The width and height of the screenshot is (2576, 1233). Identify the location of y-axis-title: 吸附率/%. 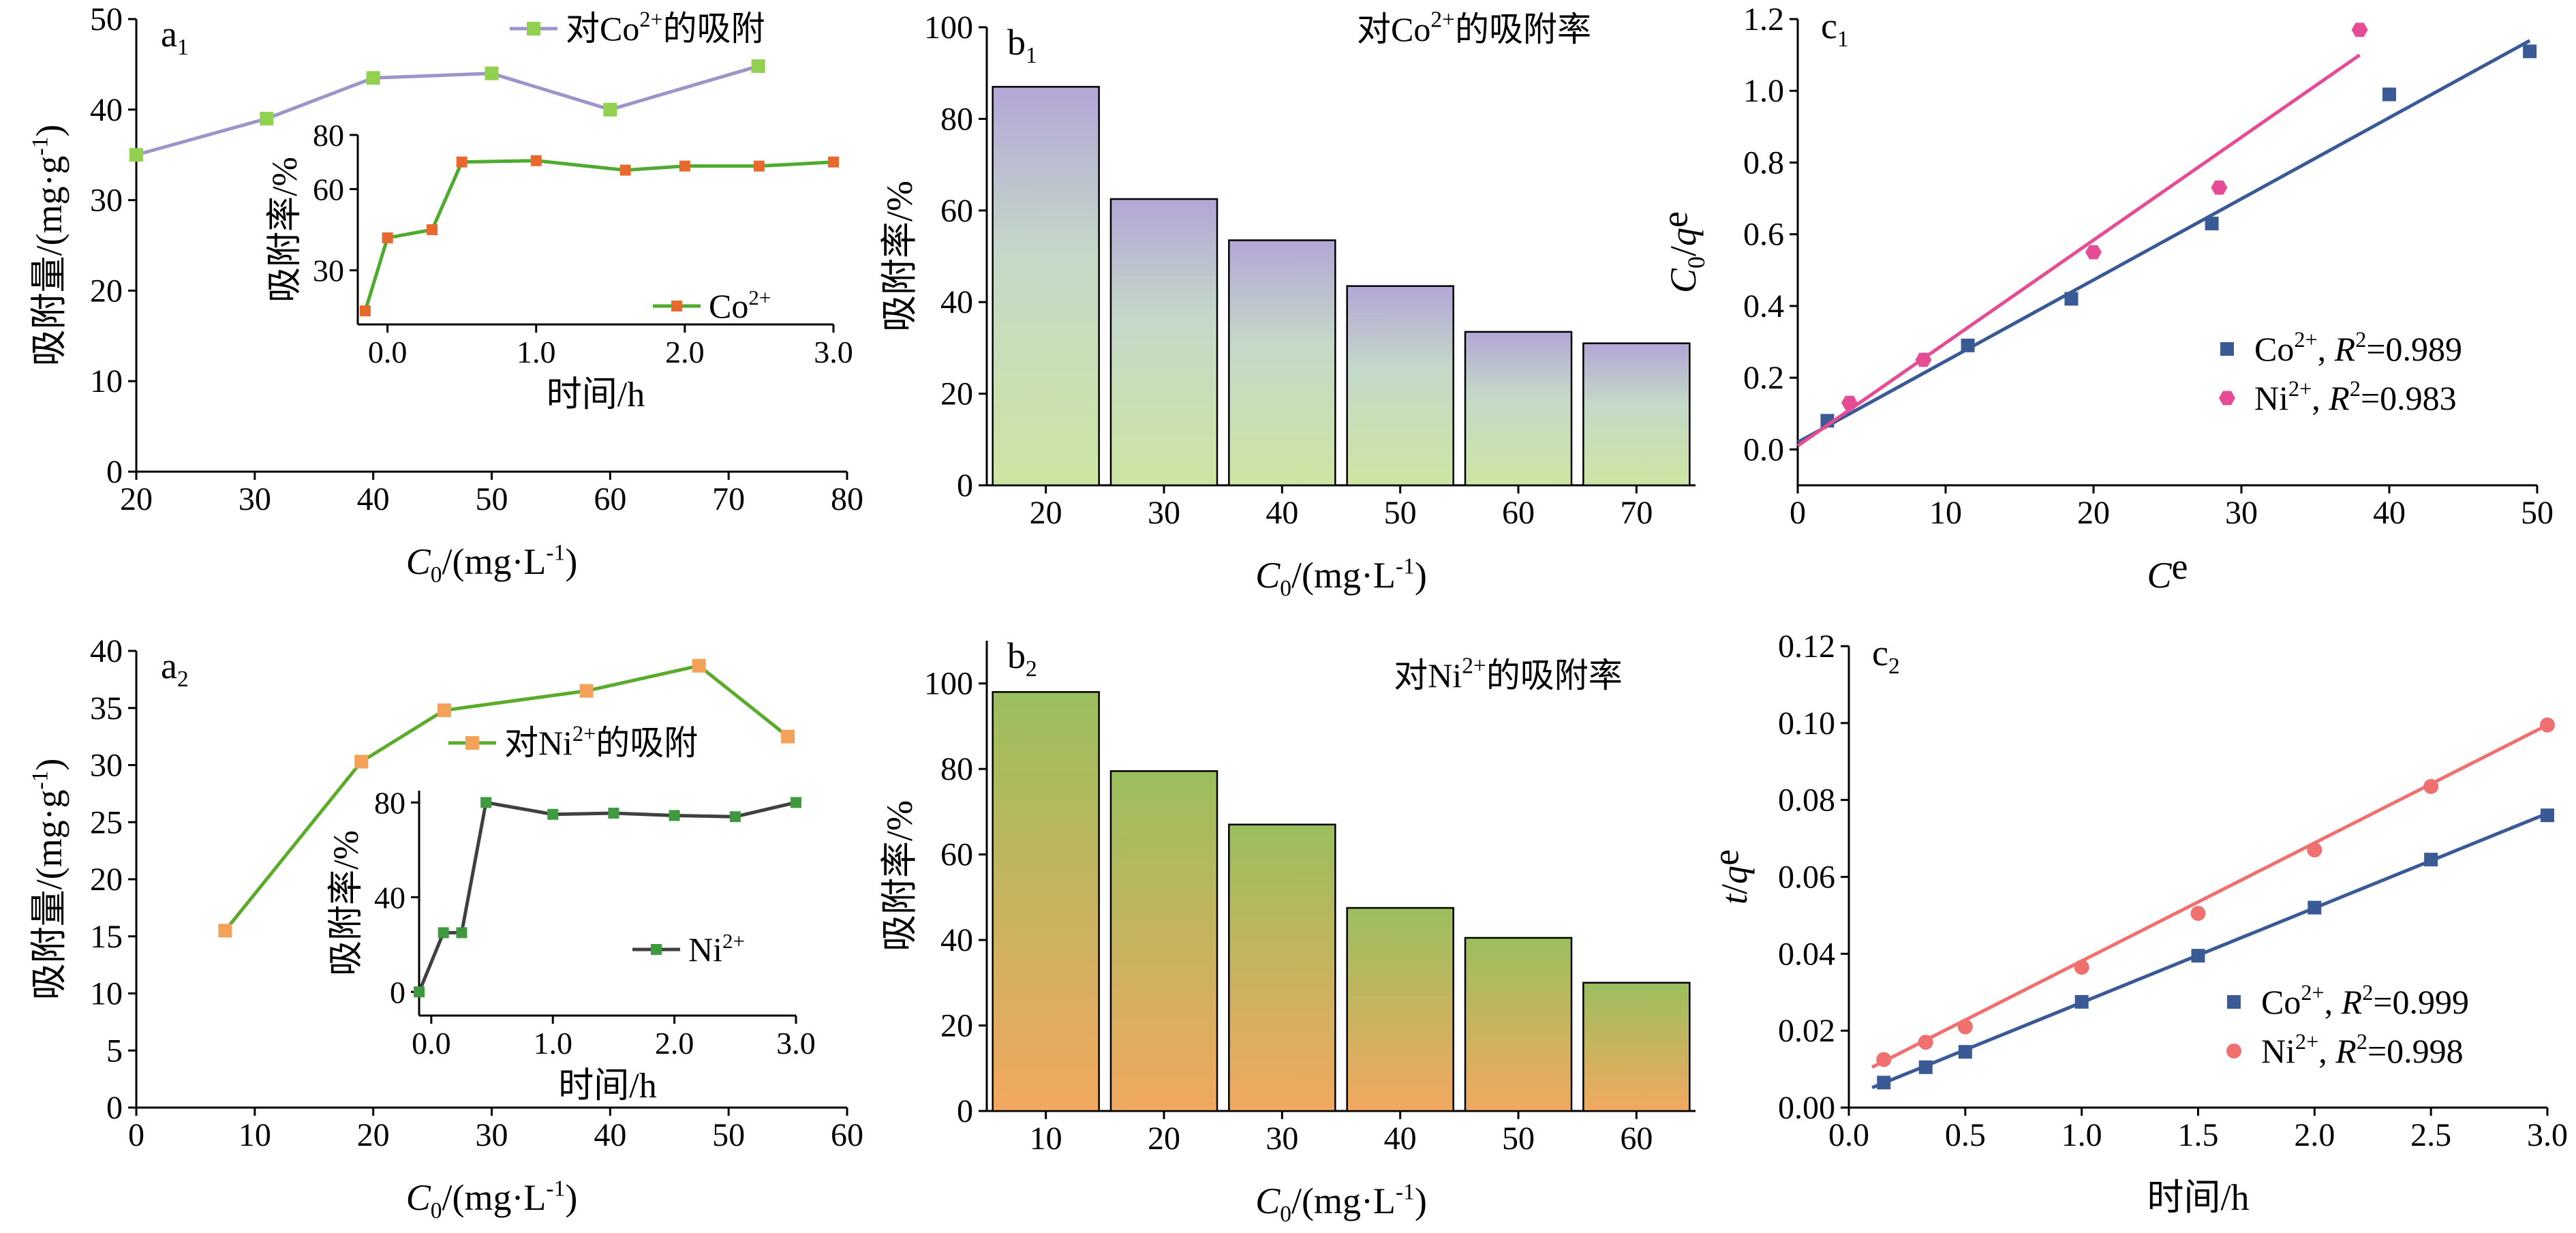
(900, 256).